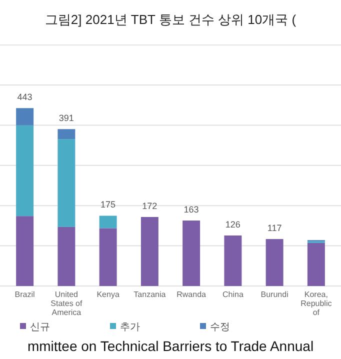  Describe the element at coordinates (108, 205) in the screenshot. I see `annotation: 175` at that location.